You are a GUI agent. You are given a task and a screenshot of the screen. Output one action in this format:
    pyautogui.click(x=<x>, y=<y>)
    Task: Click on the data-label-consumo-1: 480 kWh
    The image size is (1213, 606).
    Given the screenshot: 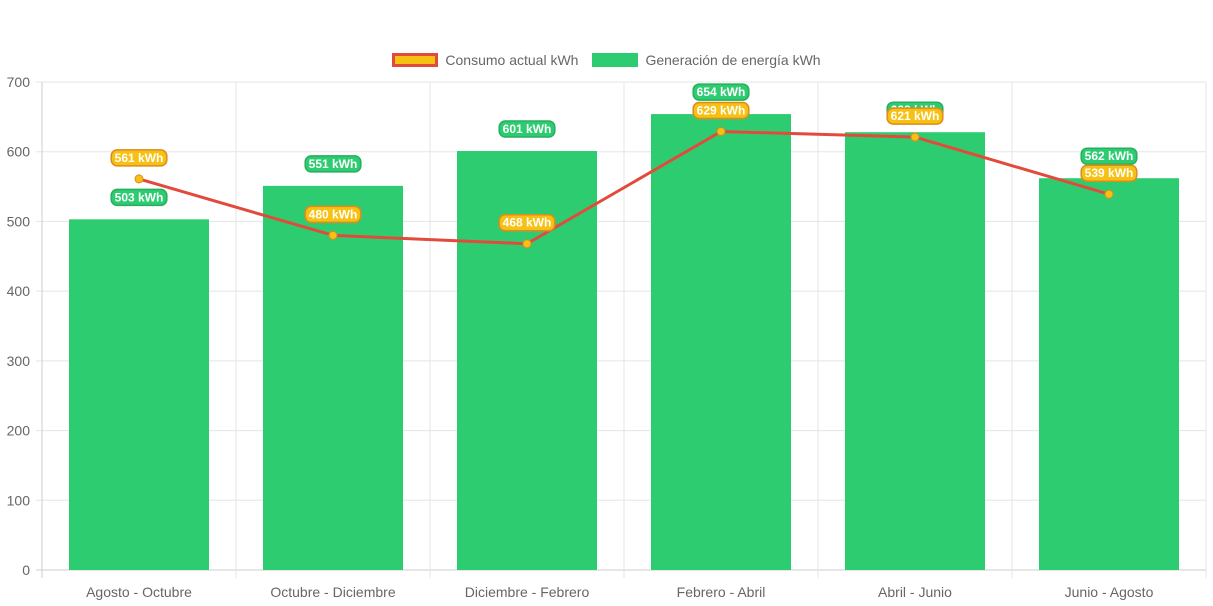 What is the action you would take?
    pyautogui.click(x=333, y=214)
    